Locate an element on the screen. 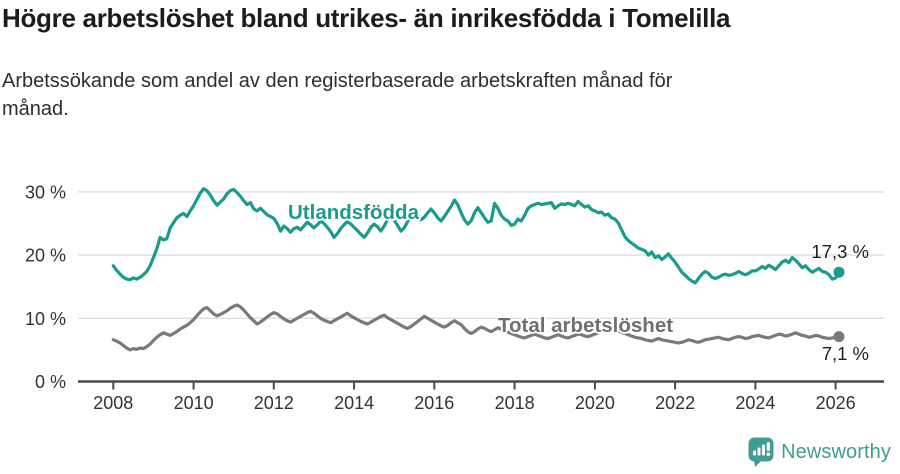 Image resolution: width=900 pixels, height=474 pixels. bar-chart-glyph is located at coordinates (762, 449).